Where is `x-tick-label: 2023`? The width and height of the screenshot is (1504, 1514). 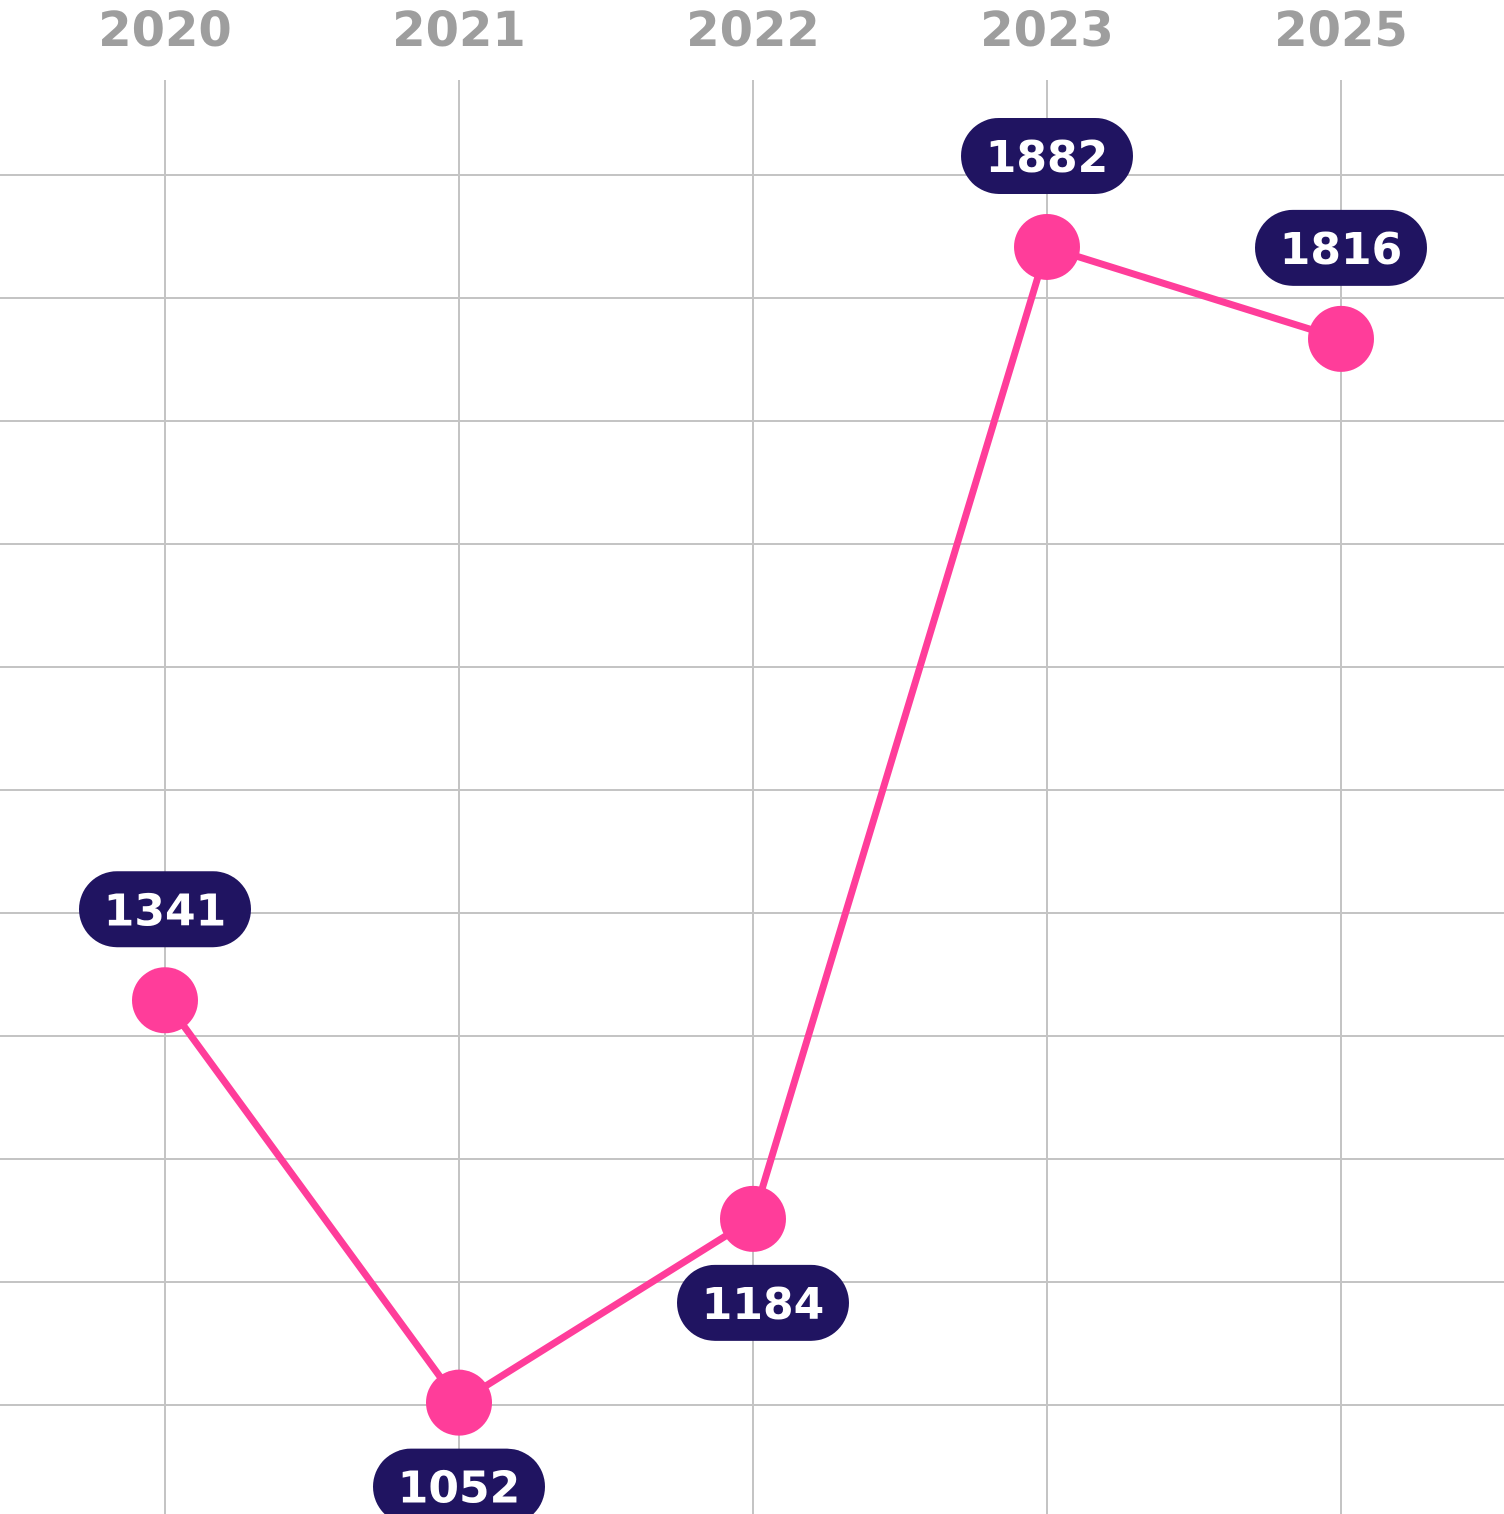 x-tick-label: 2023 is located at coordinates (1047, 30).